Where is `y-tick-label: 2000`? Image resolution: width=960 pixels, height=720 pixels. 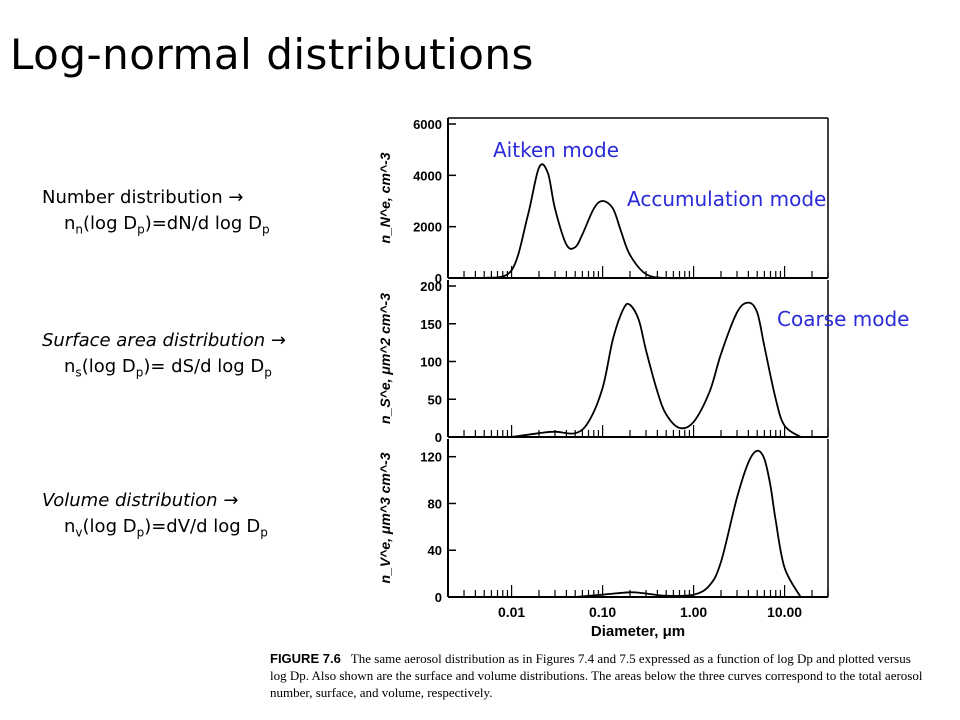 y-tick-label: 2000 is located at coordinates (427, 227).